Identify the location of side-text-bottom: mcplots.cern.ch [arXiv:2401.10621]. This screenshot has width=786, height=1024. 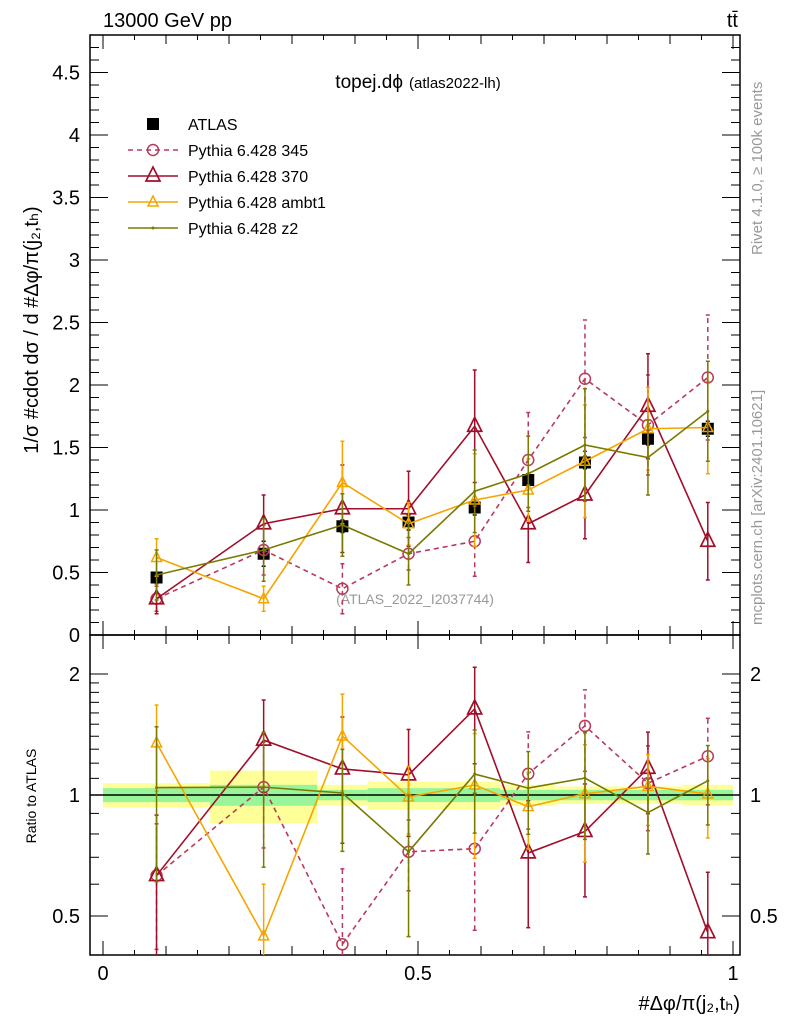
(757, 507).